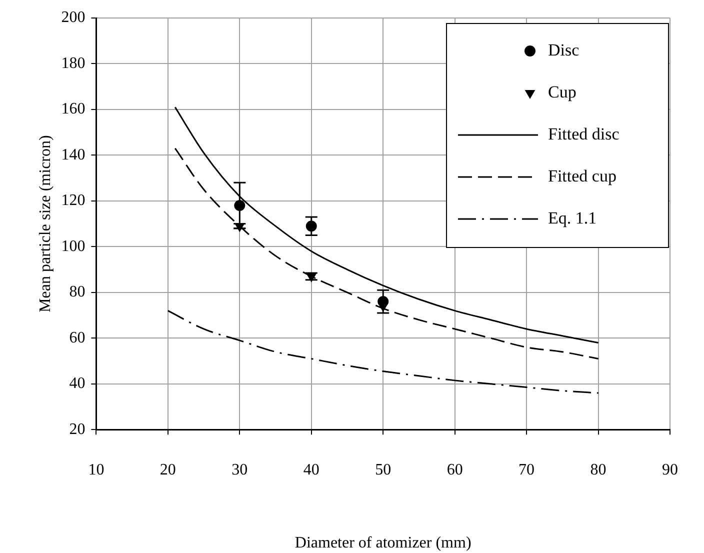  What do you see at coordinates (45, 223) in the screenshot?
I see `y-axis-title: Mean particle size (micron)` at bounding box center [45, 223].